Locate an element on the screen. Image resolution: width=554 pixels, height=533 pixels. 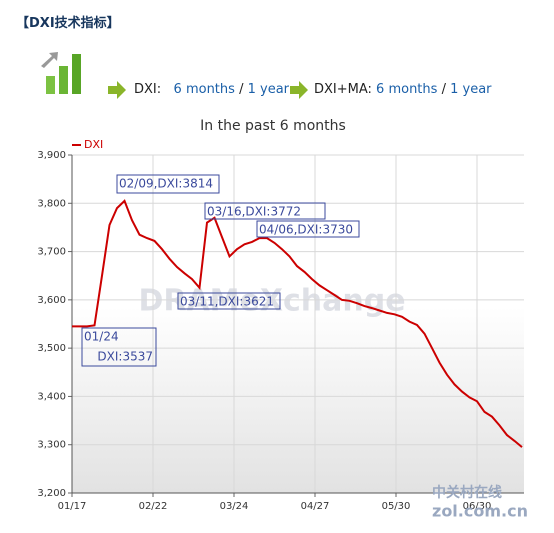
legend-label: DXI is located at coordinates (93, 144).